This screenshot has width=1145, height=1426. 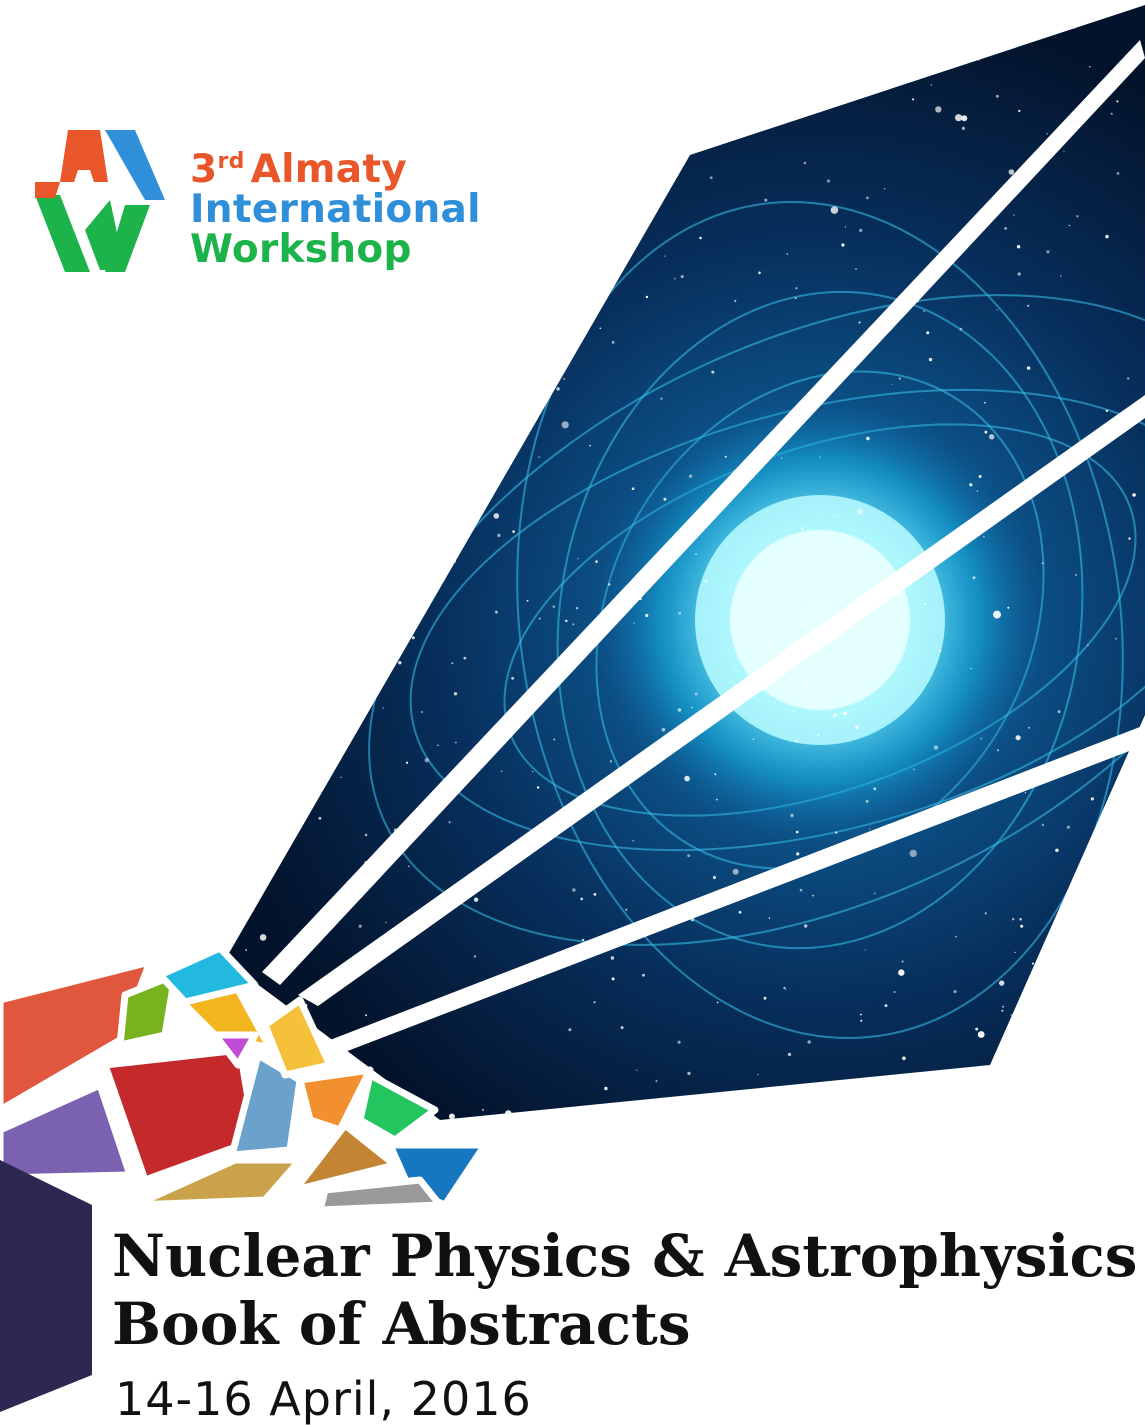 What do you see at coordinates (100, 201) in the screenshot?
I see `aiw-logo-mark` at bounding box center [100, 201].